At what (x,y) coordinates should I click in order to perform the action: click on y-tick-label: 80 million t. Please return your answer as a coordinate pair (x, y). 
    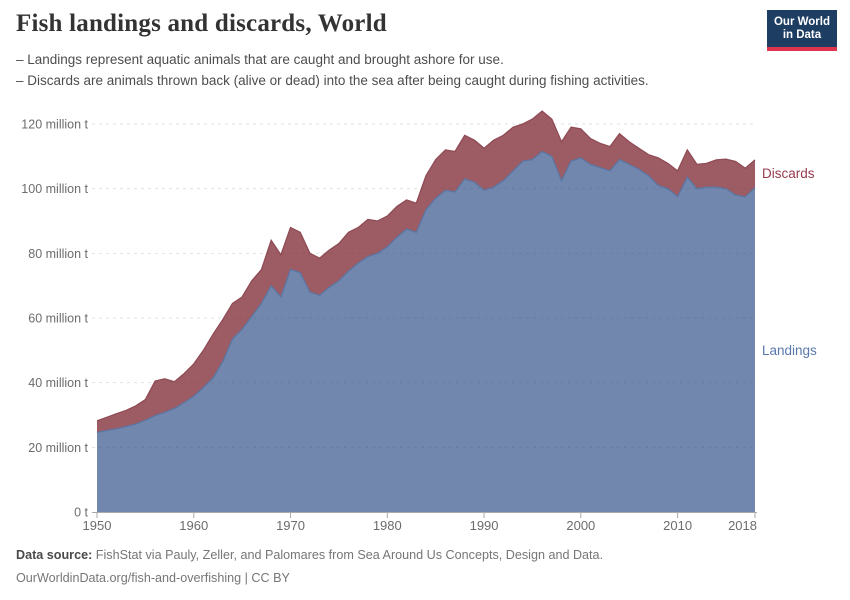
    Looking at the image, I should click on (58, 254).